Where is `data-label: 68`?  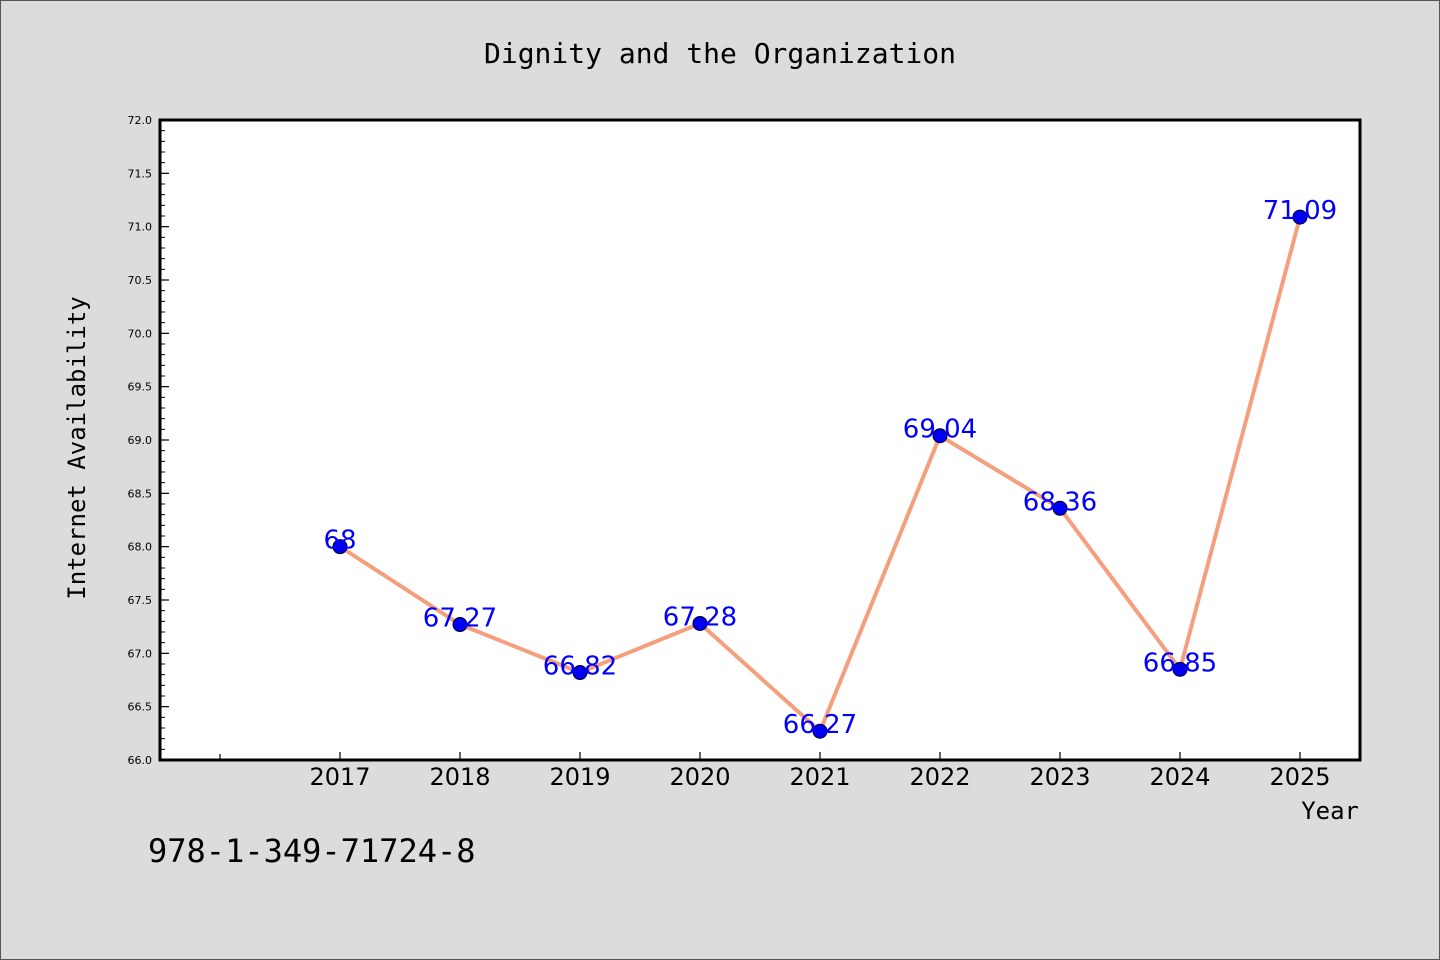 data-label: 68 is located at coordinates (339, 541).